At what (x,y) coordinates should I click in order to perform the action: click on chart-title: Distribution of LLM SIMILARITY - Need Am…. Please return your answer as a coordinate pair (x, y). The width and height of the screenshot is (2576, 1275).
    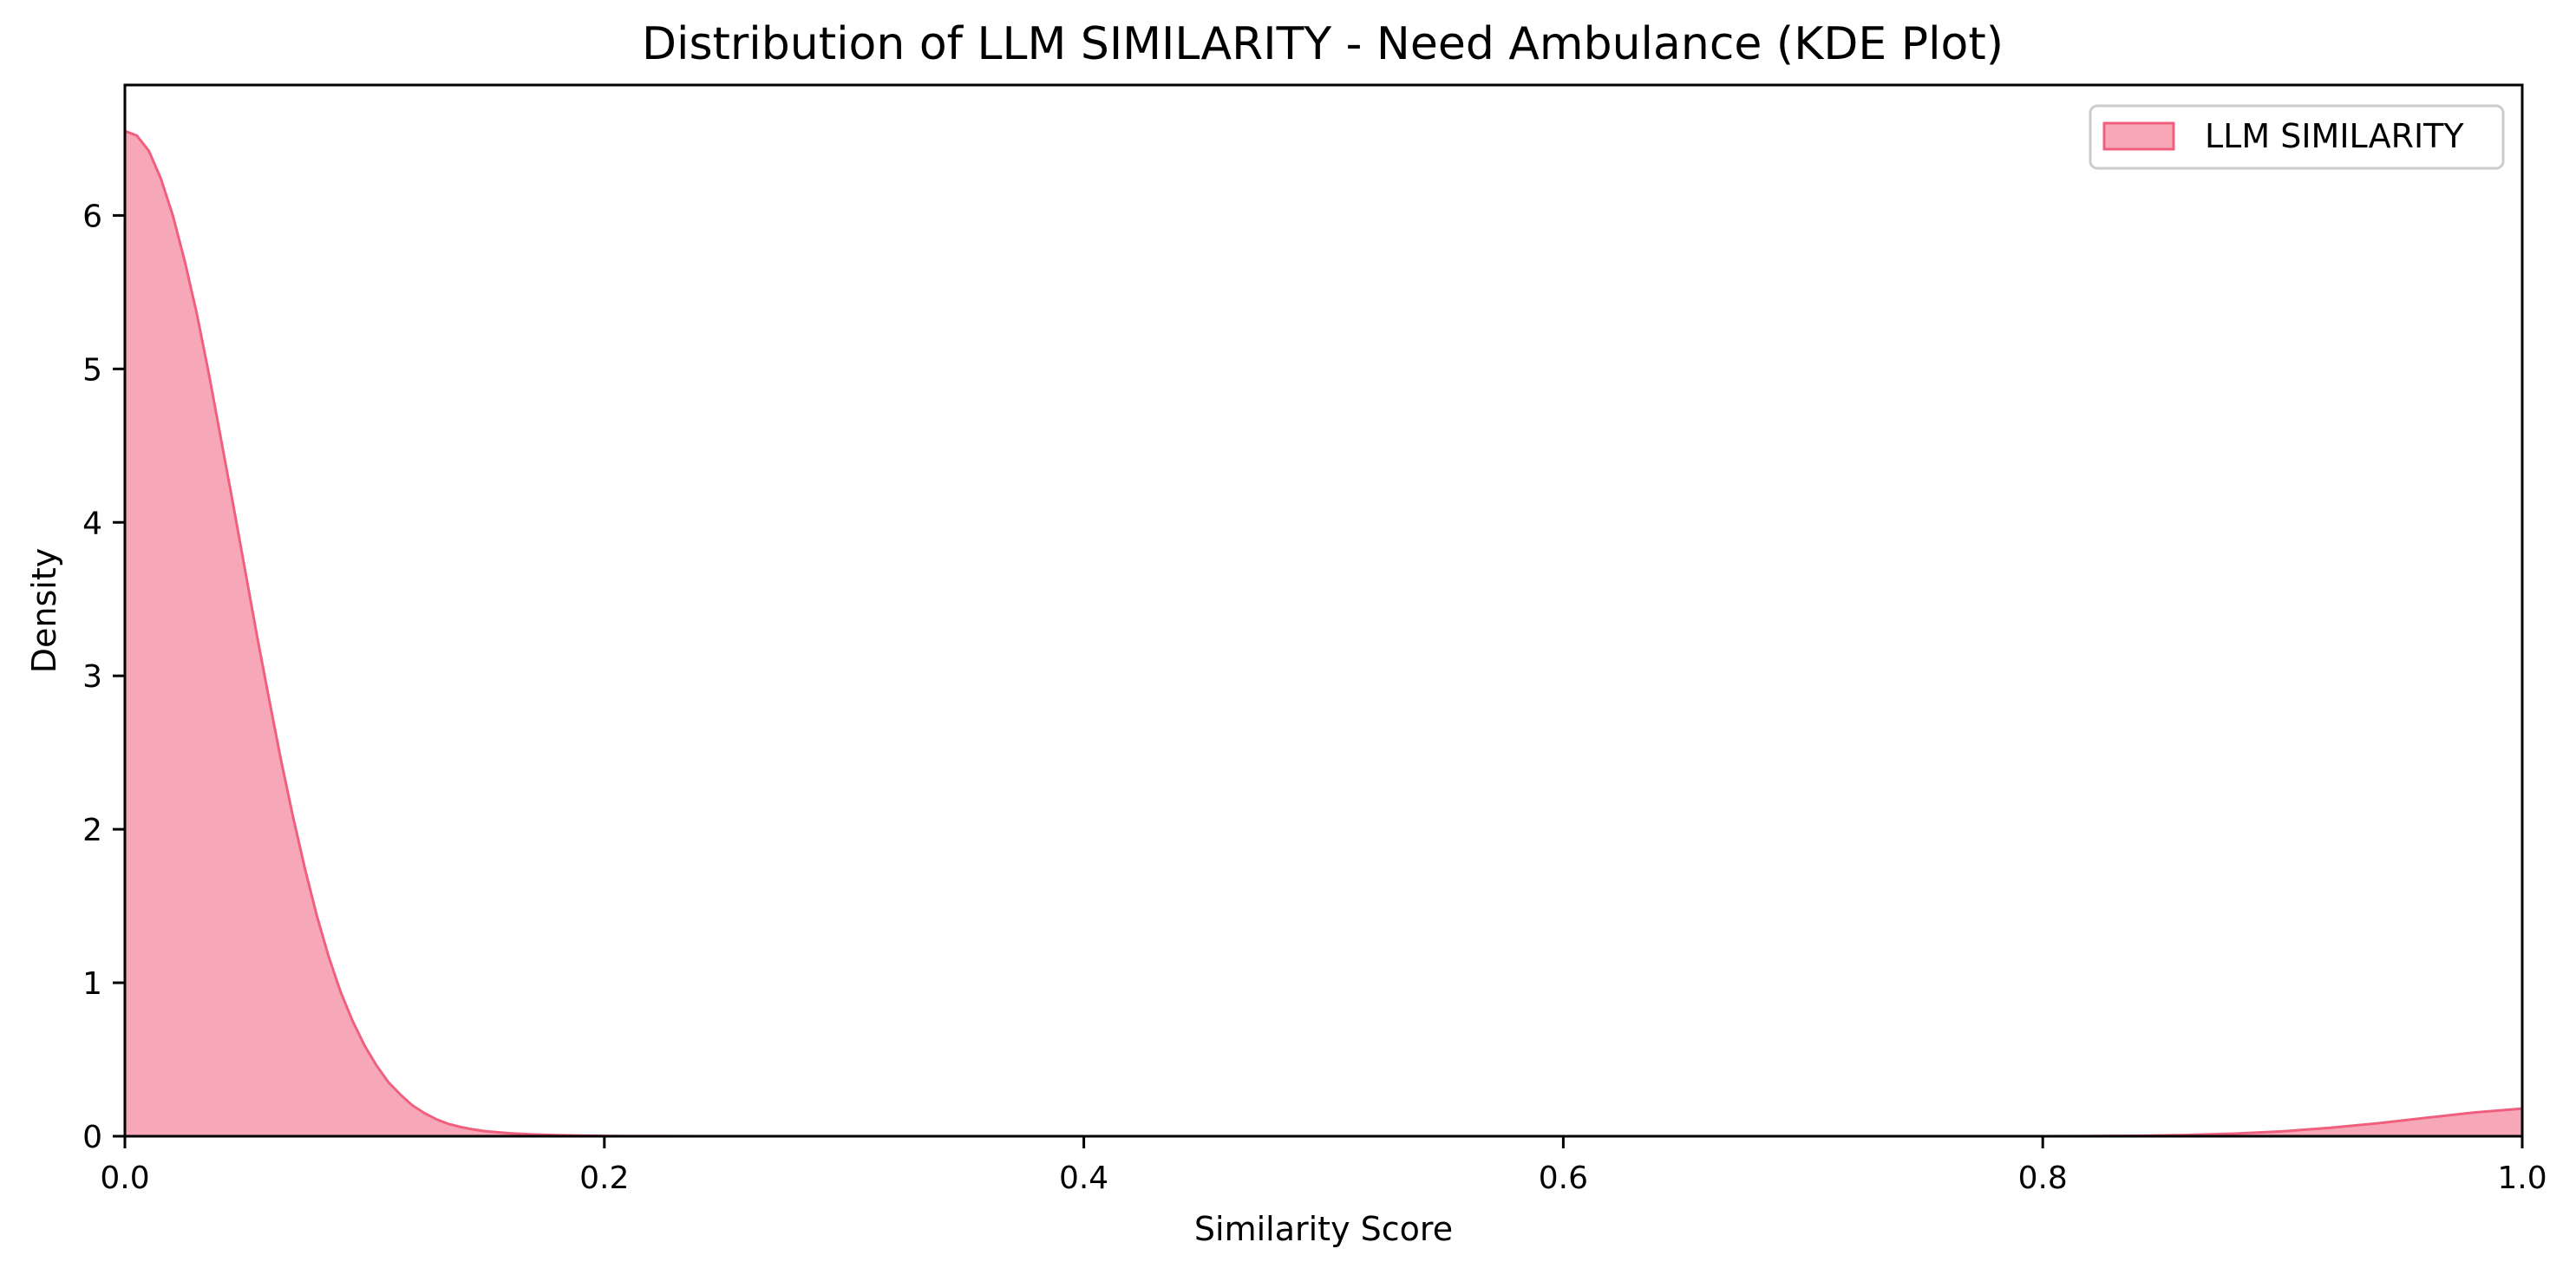
    Looking at the image, I should click on (1323, 44).